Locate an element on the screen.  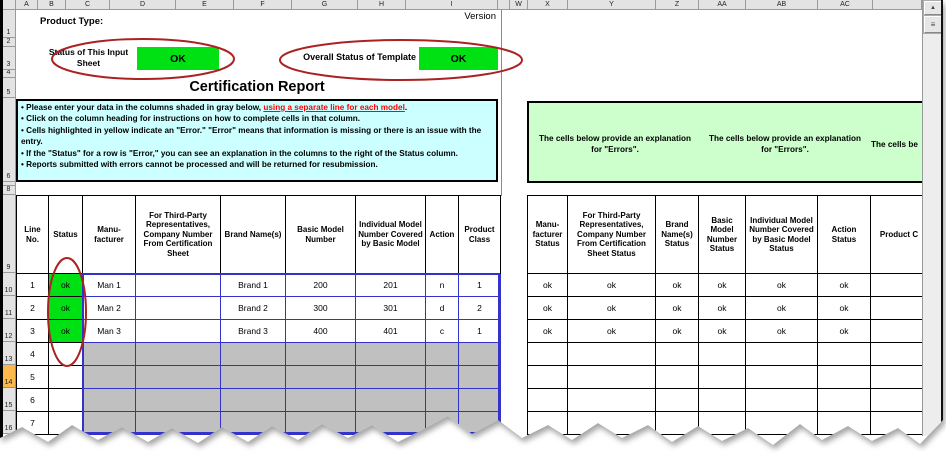
select-all-corner is located at coordinates (9, 5).